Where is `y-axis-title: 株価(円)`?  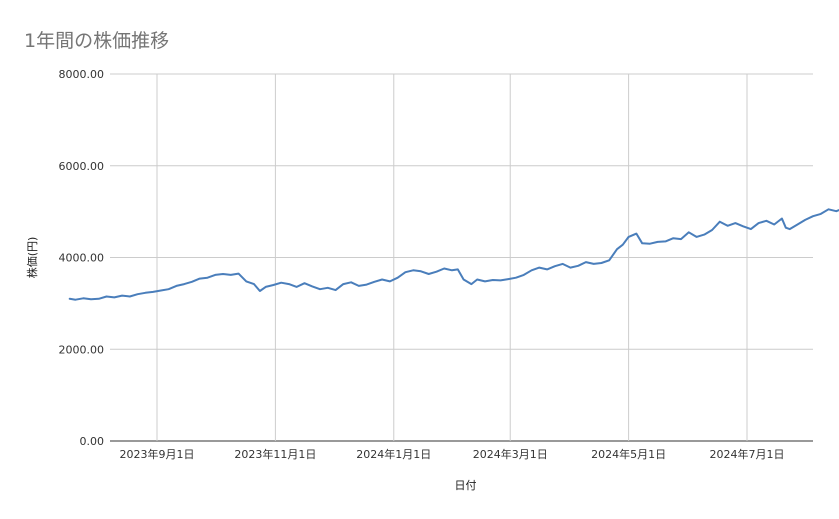 y-axis-title: 株価(円) is located at coordinates (32, 258).